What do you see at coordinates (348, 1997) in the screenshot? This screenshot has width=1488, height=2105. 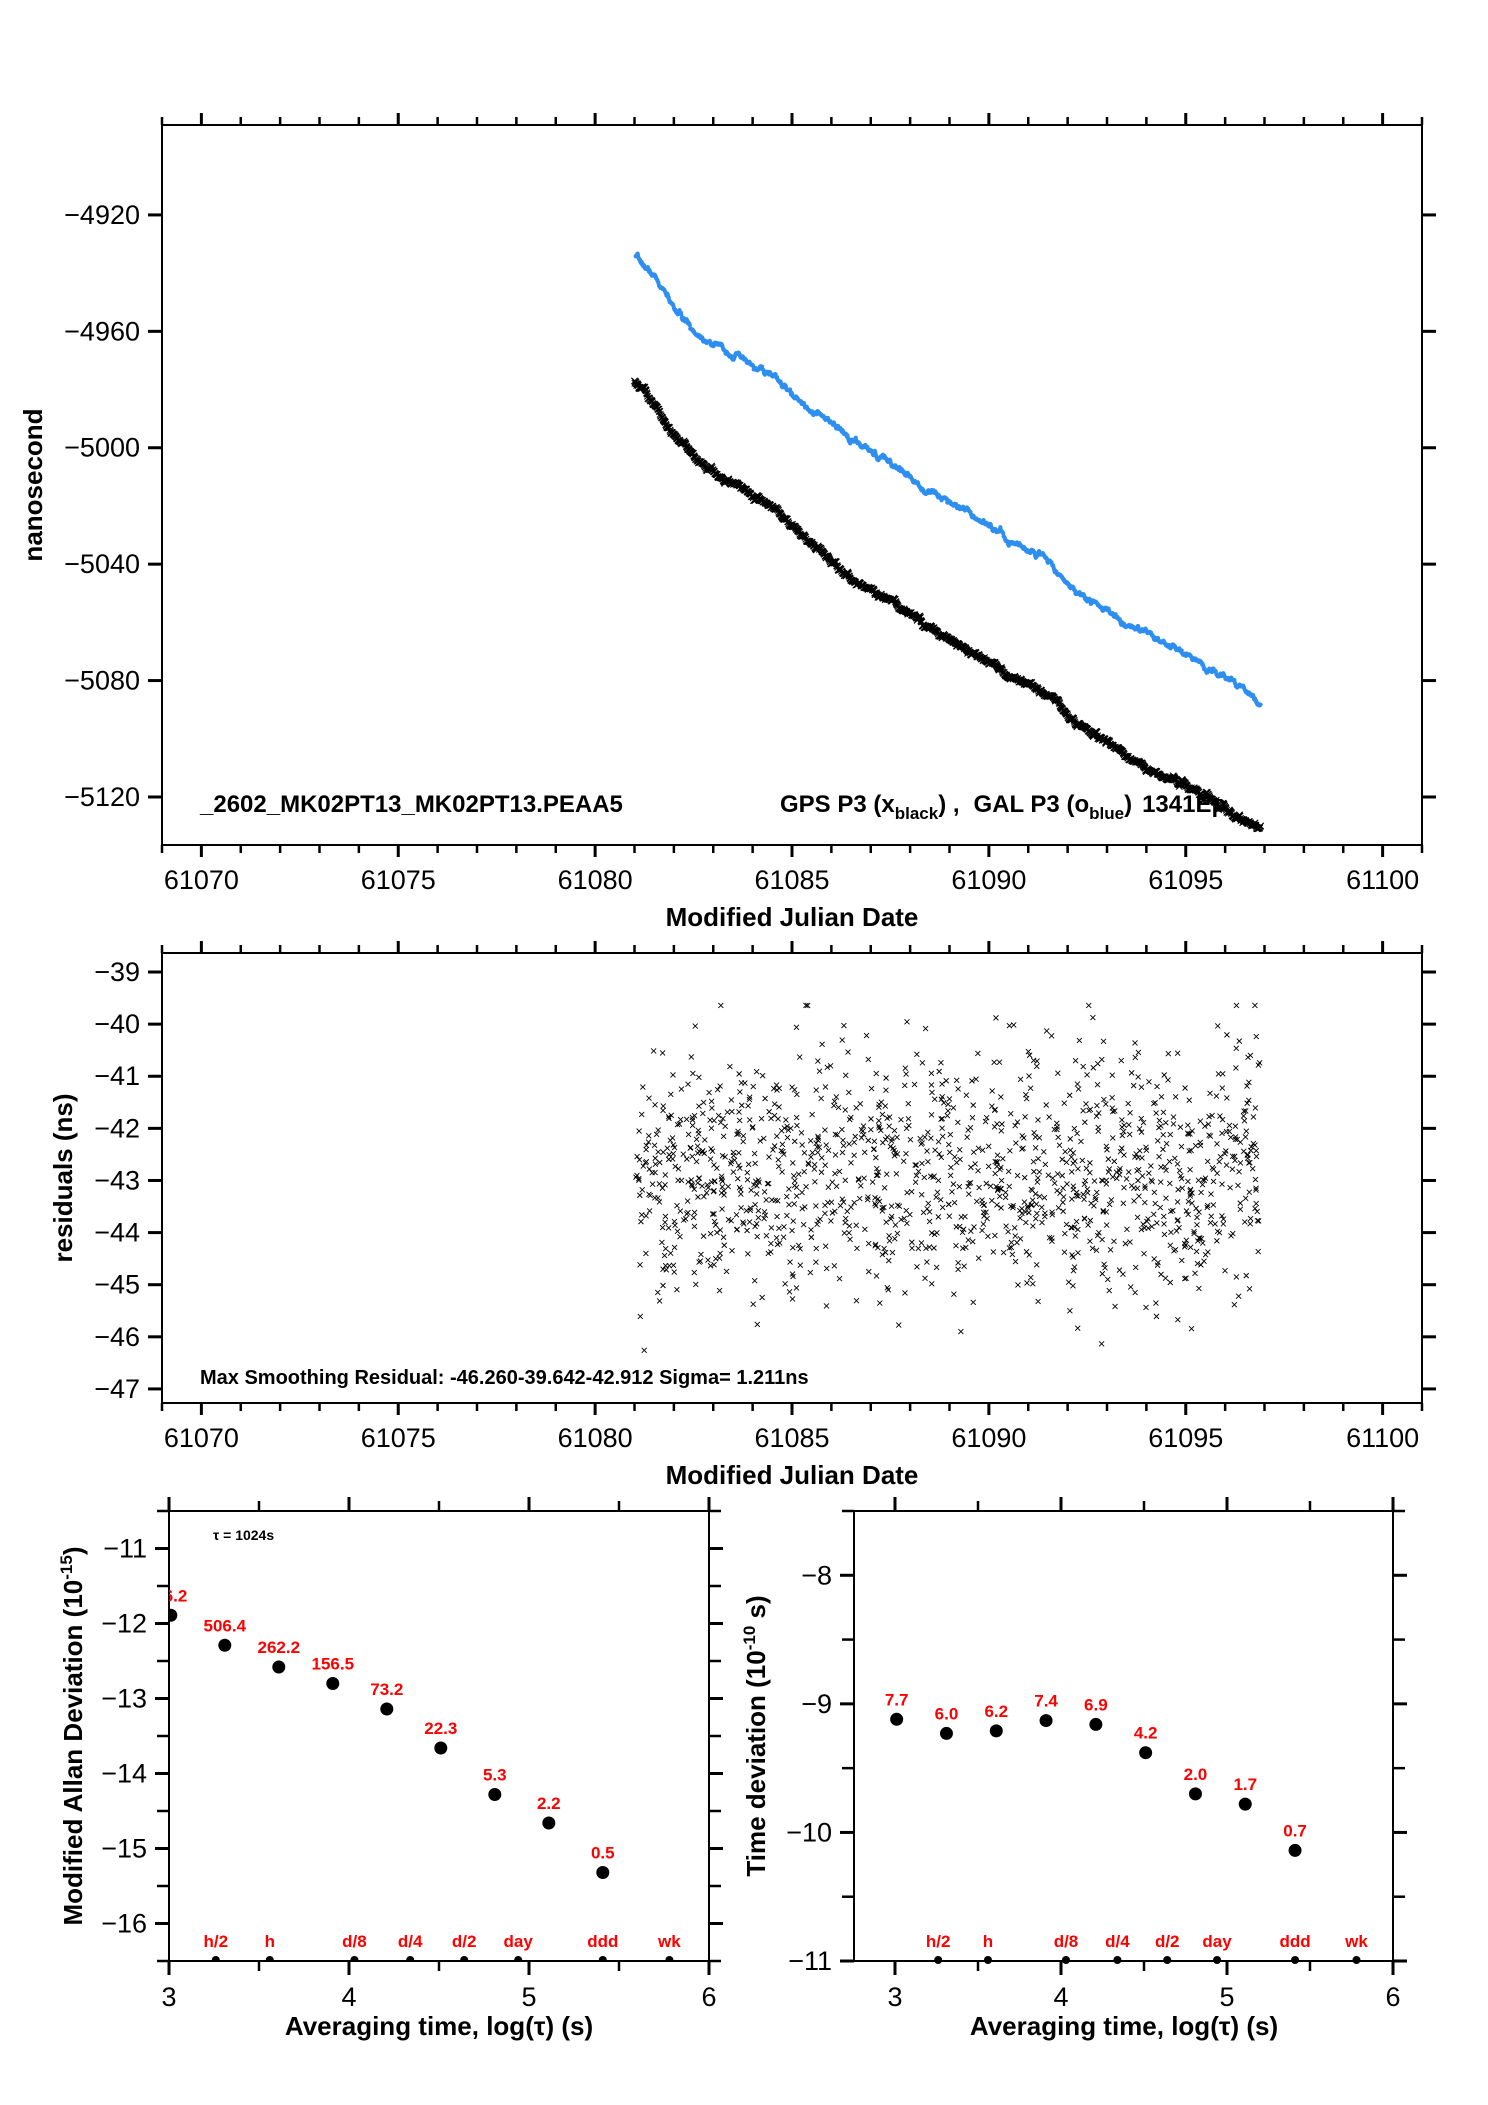 I see `x-tick-label: 4` at bounding box center [348, 1997].